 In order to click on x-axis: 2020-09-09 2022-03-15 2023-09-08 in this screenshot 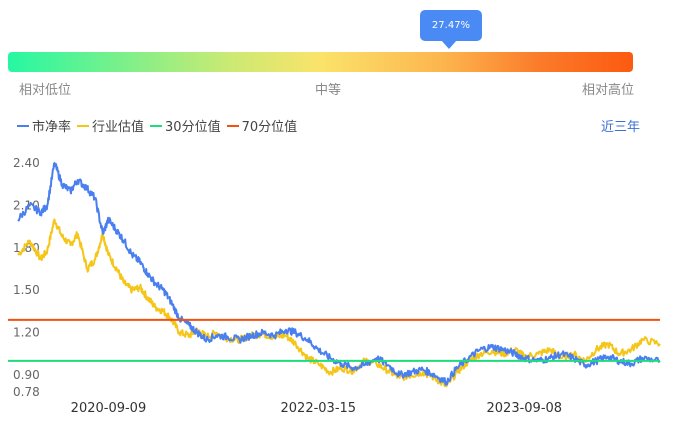, I will do `click(316, 408)`.